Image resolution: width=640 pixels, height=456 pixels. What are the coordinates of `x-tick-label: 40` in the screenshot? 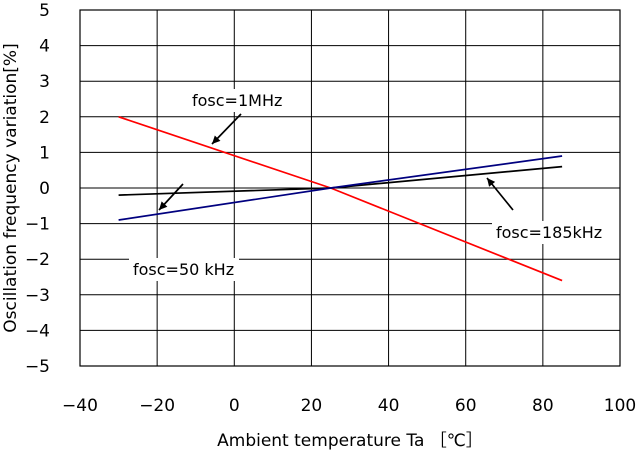 It's located at (389, 406).